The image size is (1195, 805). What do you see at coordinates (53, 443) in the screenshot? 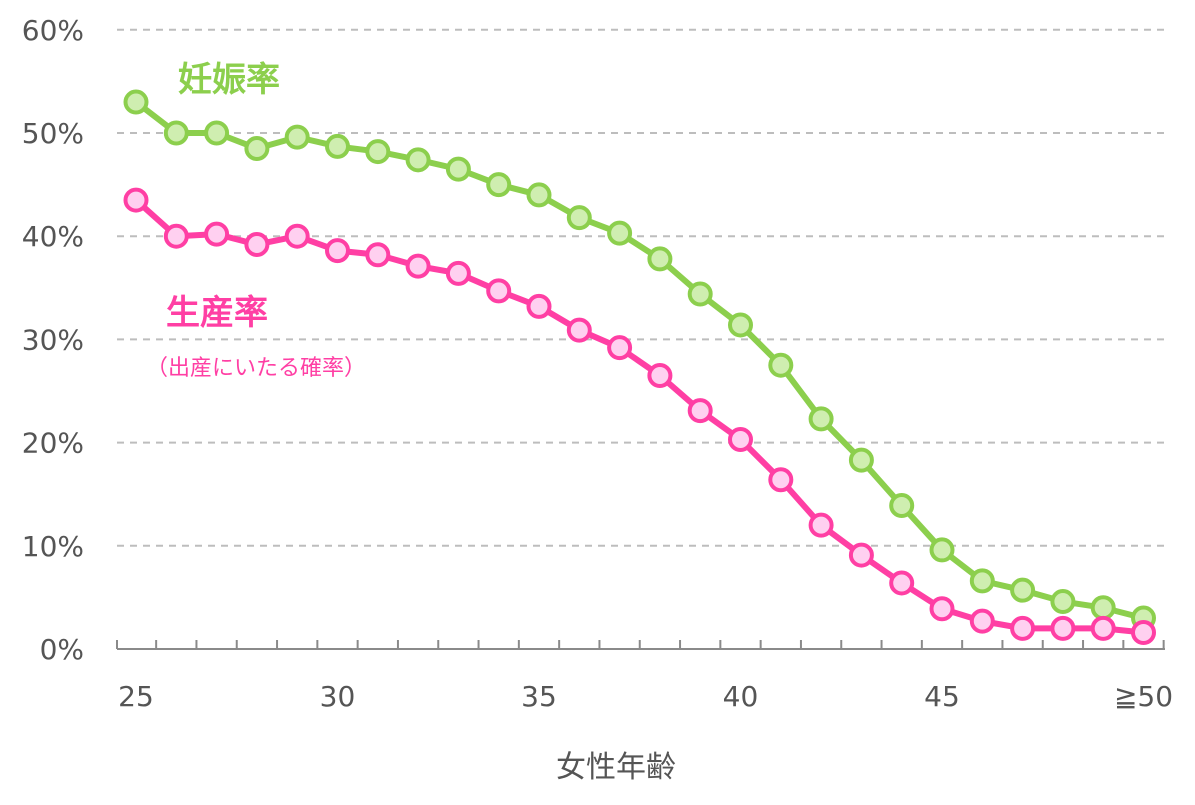
I see `y-tick-label: 20%` at bounding box center [53, 443].